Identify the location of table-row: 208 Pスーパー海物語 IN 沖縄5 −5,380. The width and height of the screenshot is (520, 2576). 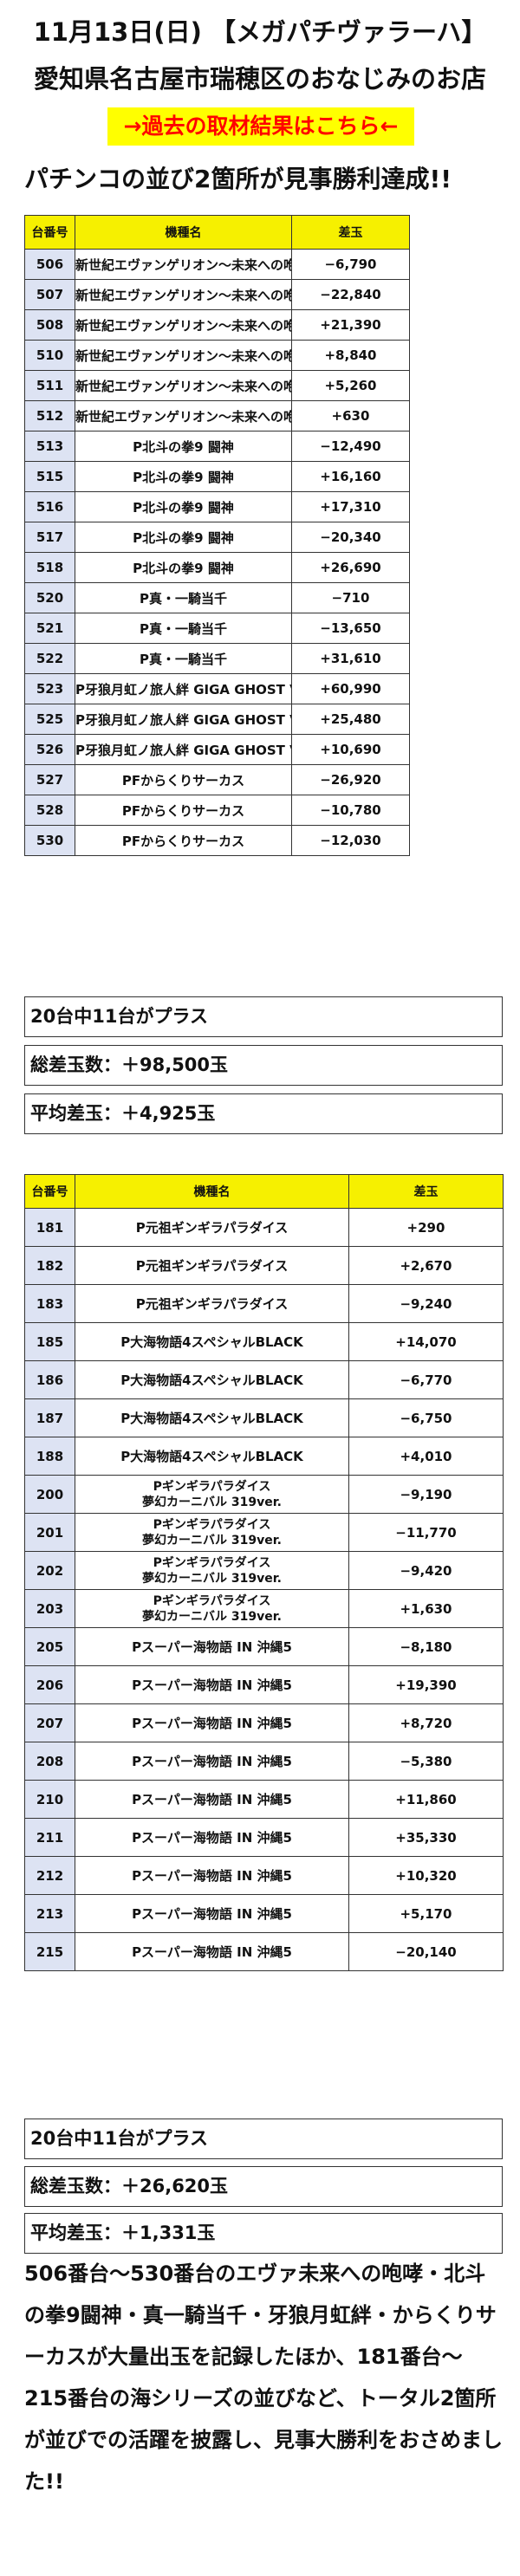
(264, 1762).